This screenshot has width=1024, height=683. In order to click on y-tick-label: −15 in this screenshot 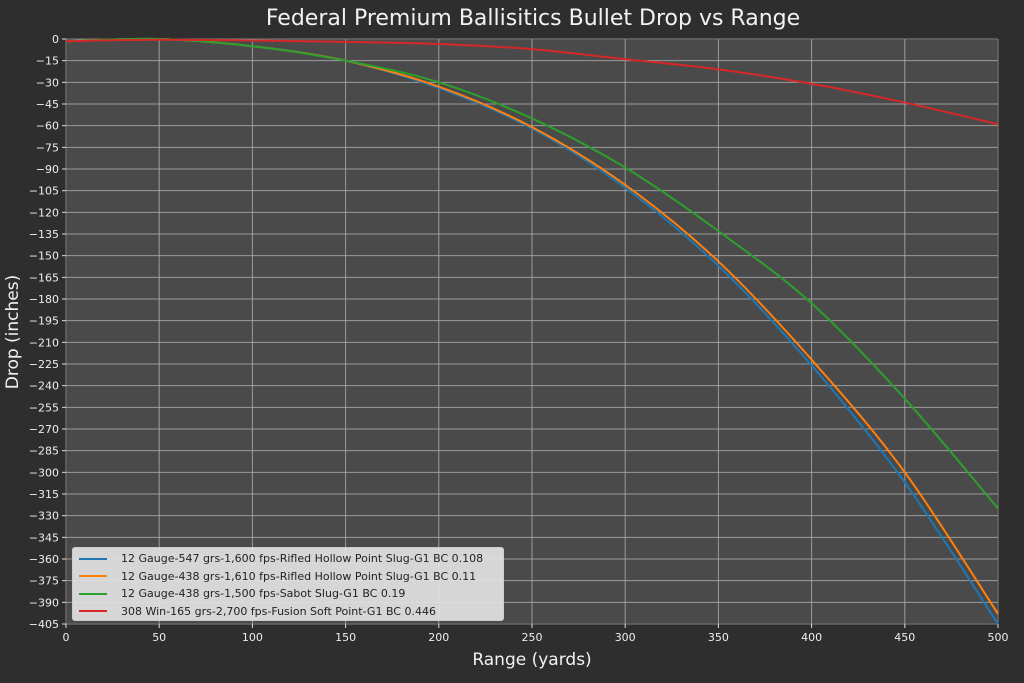, I will do `click(47, 61)`.